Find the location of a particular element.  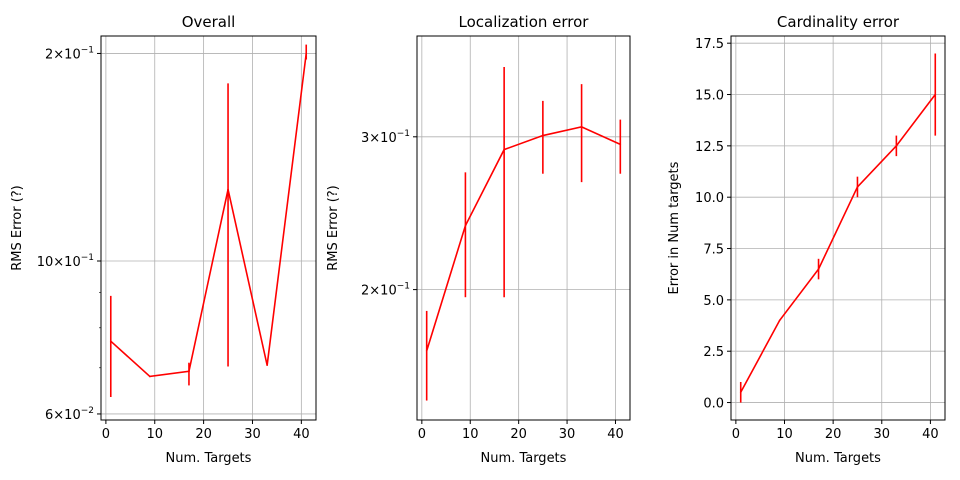

y-tick-label: 7.5 is located at coordinates (713, 250).